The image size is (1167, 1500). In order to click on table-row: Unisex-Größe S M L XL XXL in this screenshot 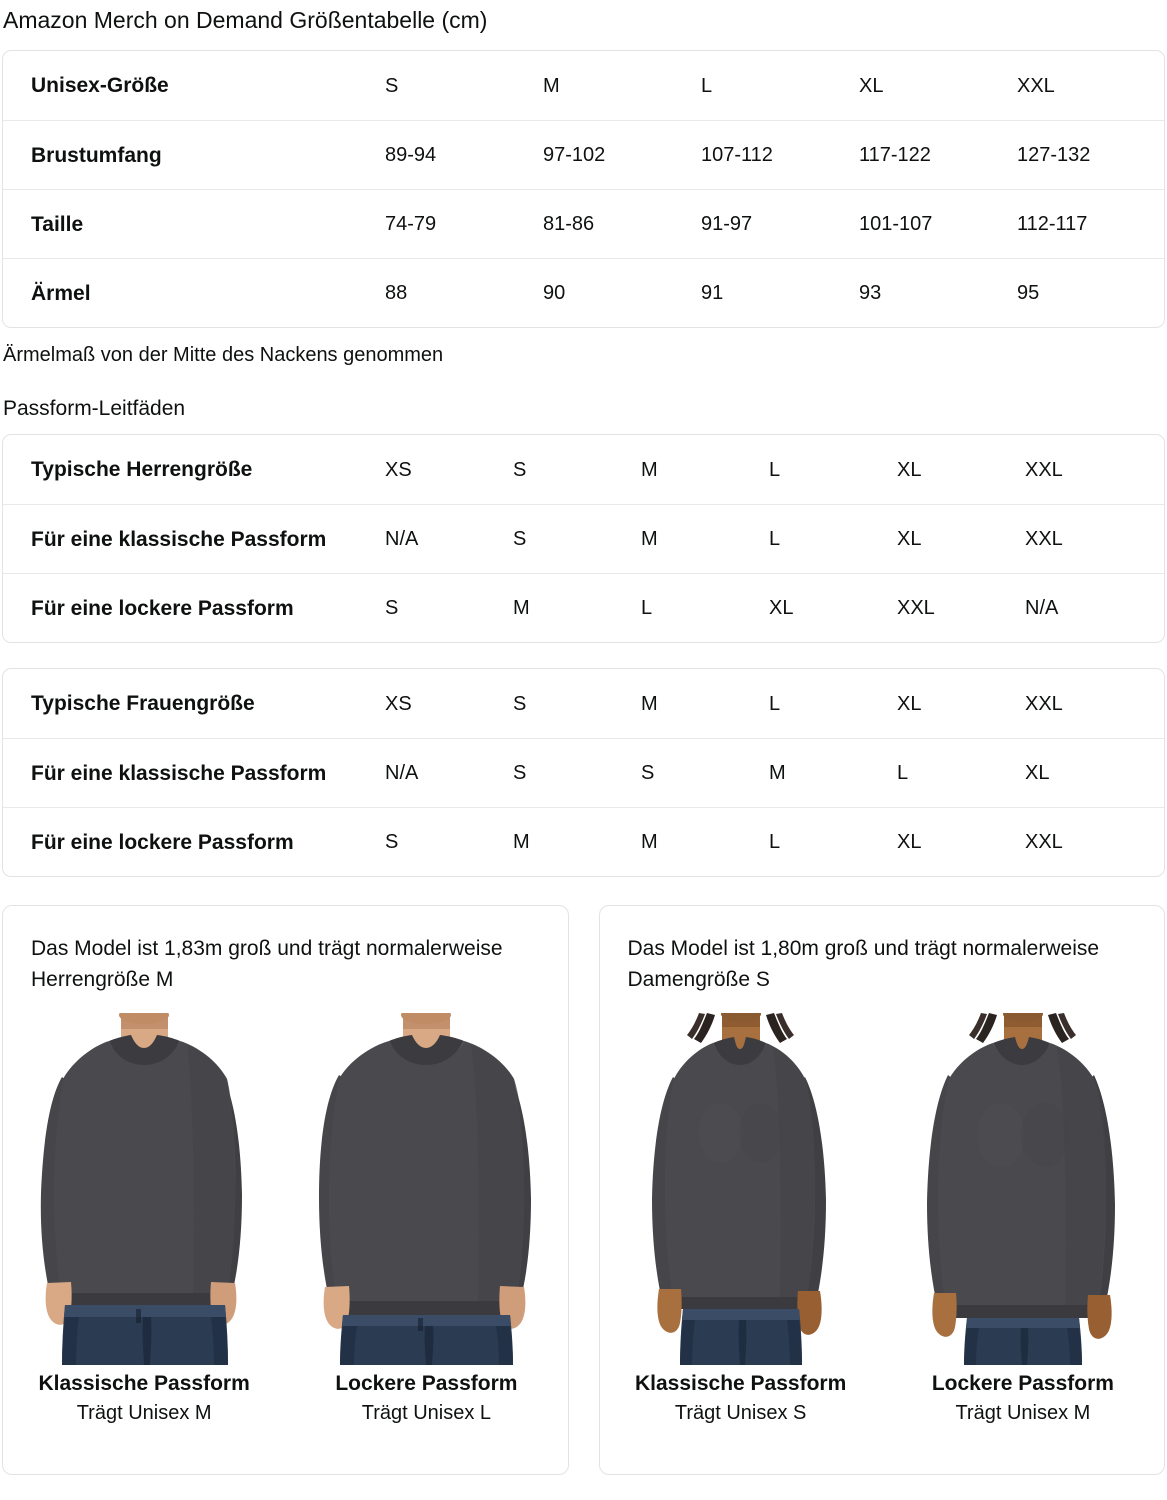, I will do `click(583, 85)`.